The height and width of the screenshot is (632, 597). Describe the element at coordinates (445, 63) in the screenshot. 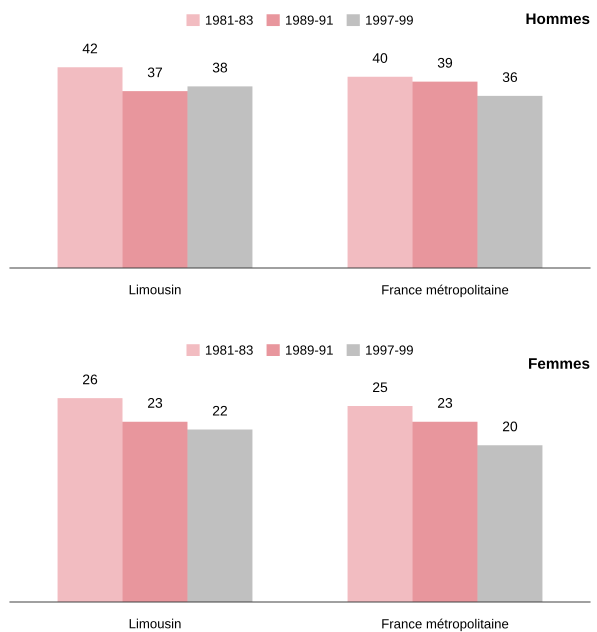

I see `data-label: 39` at that location.